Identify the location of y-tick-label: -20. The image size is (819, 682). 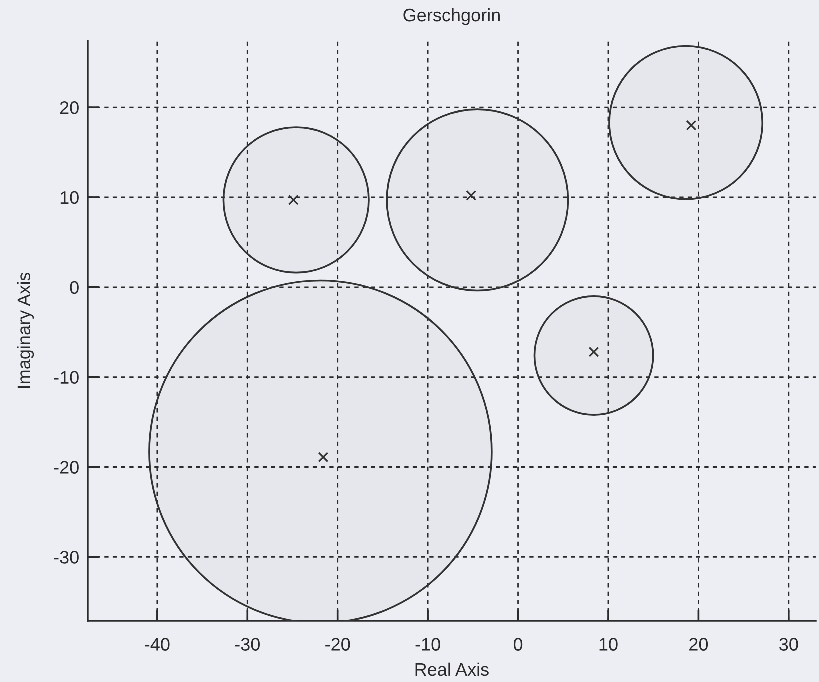
(66, 467).